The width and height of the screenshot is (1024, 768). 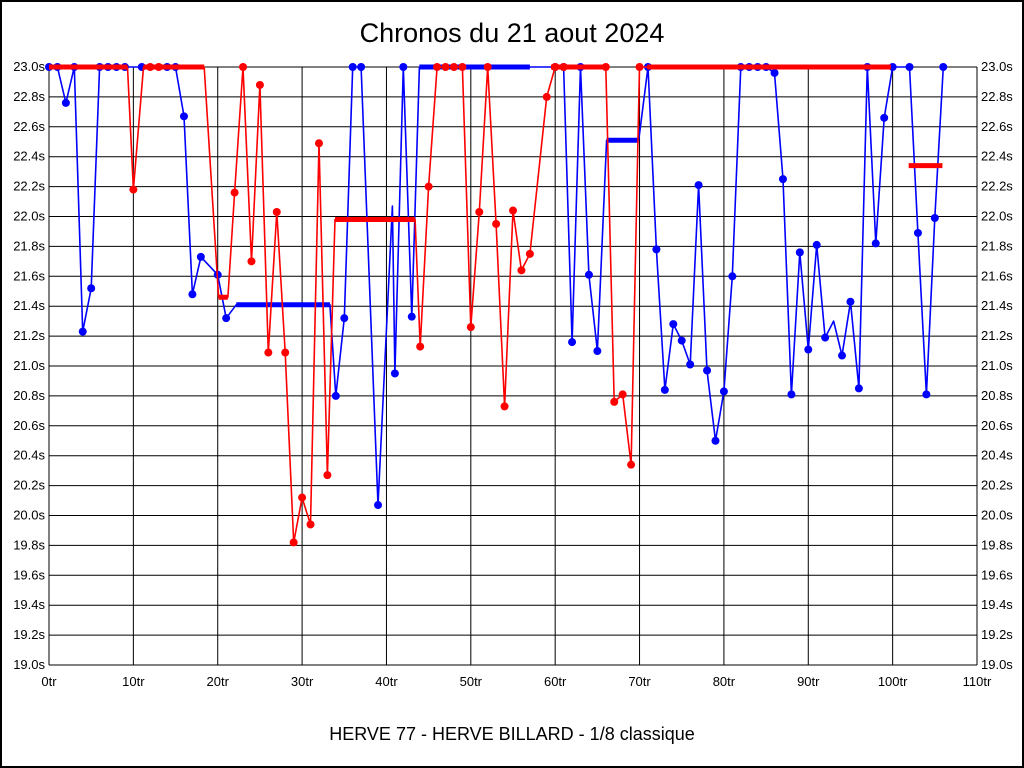 I want to click on y-tick-label-right: 19.4s, so click(x=997, y=604).